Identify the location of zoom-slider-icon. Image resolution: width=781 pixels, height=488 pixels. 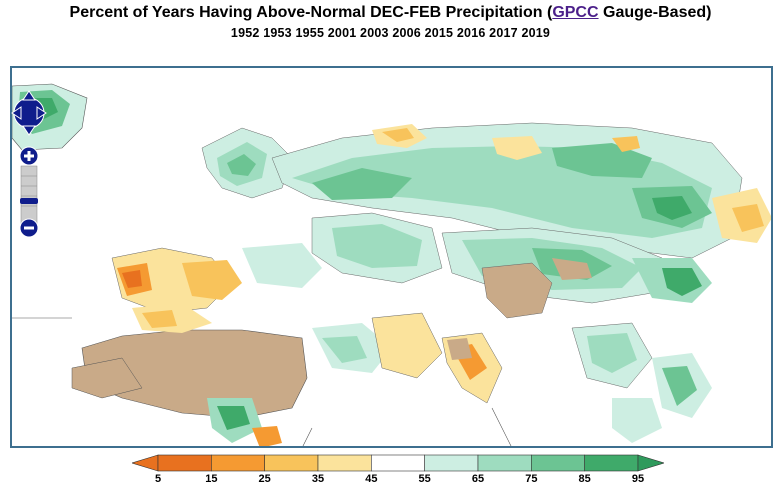
(29, 192).